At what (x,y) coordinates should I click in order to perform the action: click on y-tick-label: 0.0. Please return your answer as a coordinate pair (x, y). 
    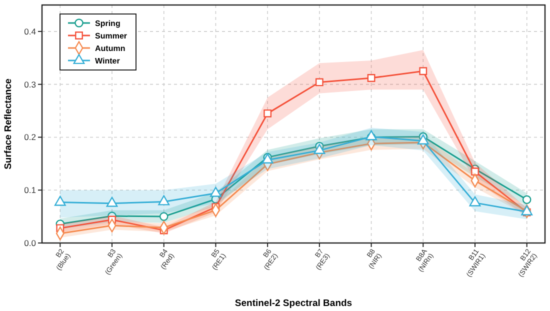
    Looking at the image, I should click on (30, 243).